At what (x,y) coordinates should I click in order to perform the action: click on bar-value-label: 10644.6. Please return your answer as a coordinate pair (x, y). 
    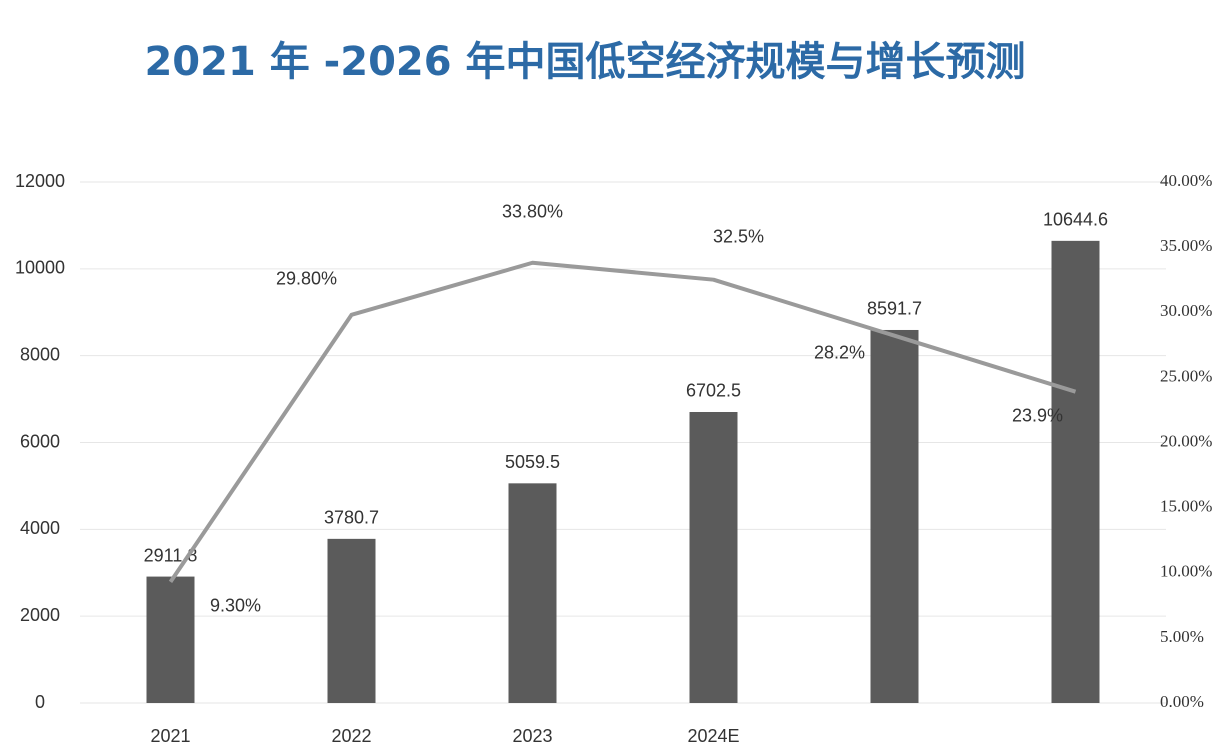
    Looking at the image, I should click on (1075, 220).